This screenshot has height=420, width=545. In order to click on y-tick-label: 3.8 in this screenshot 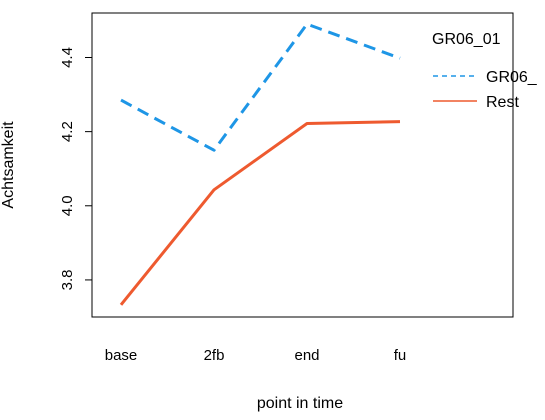, I will do `click(67, 279)`.